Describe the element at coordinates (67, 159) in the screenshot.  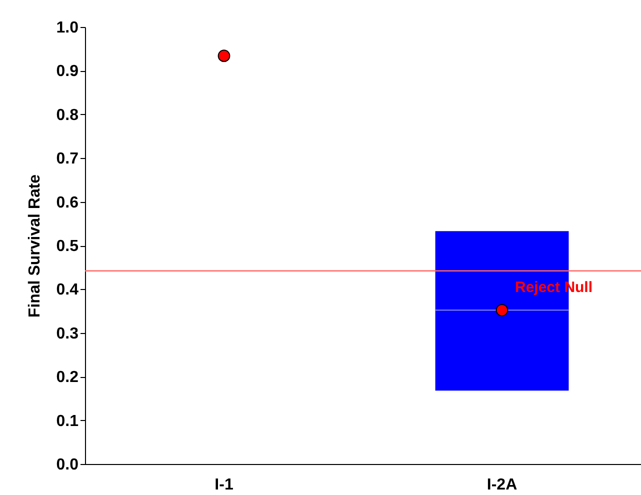
I see `y-tick-label: 0.7` at that location.